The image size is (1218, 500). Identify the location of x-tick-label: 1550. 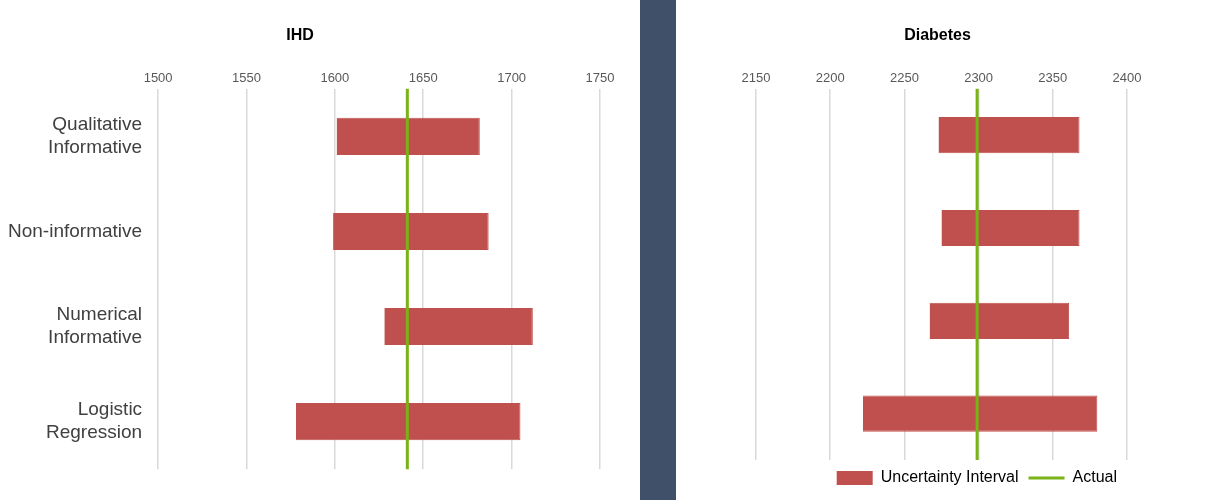
(246, 77).